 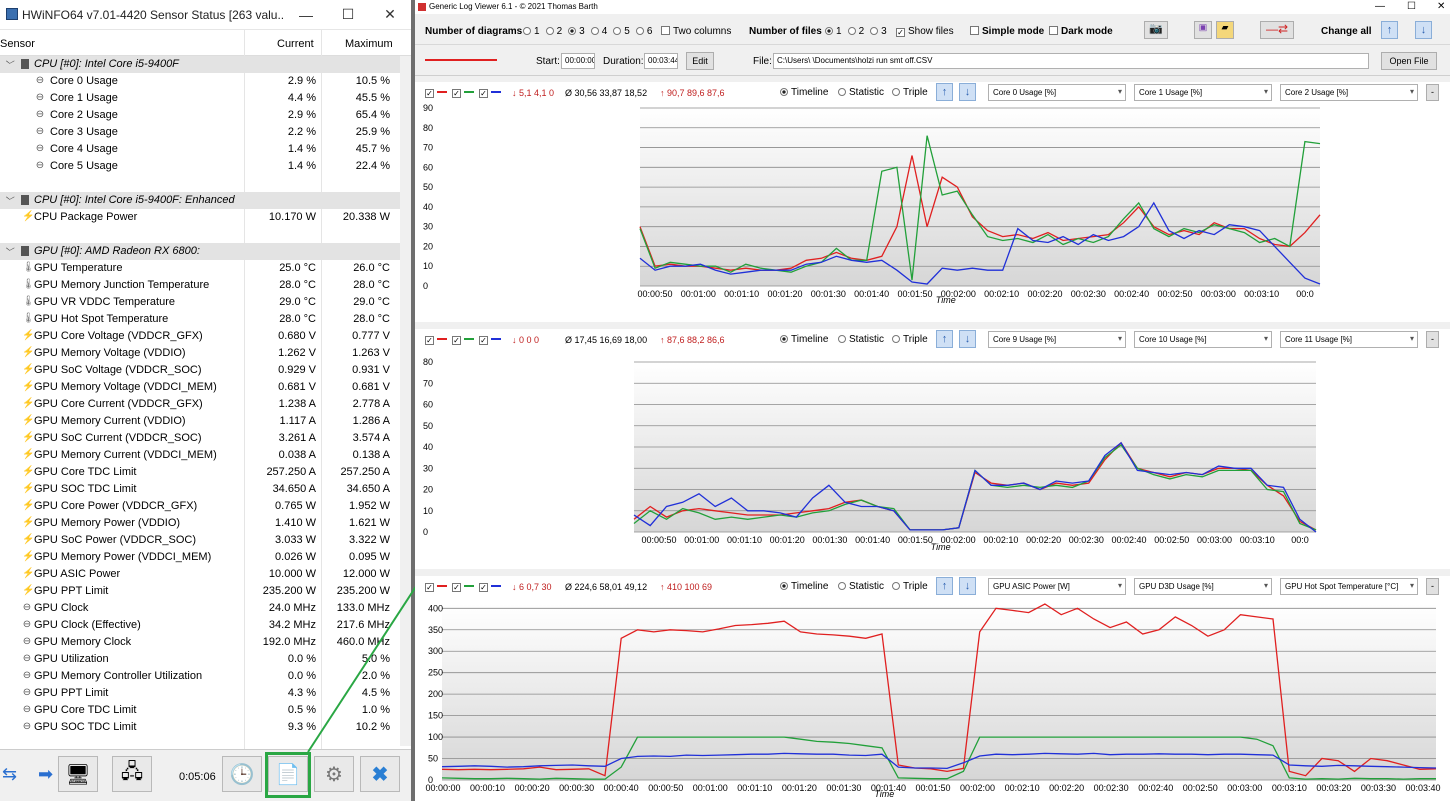 What do you see at coordinates (205, 319) in the screenshot?
I see `sensor-row: 🌡 GPU Hot Spot Temperature 28.0 °C 28.0 °C` at bounding box center [205, 319].